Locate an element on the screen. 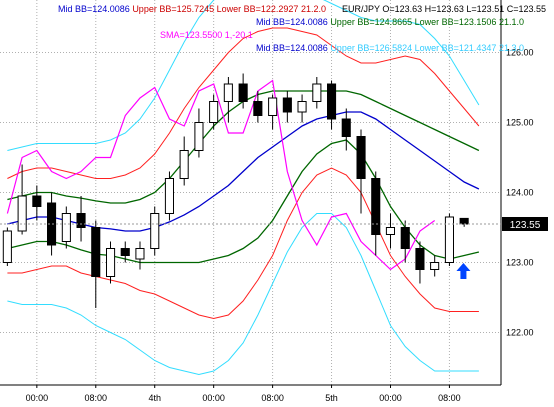 This screenshot has height=407, width=554. up-arrow-icon is located at coordinates (463, 271).